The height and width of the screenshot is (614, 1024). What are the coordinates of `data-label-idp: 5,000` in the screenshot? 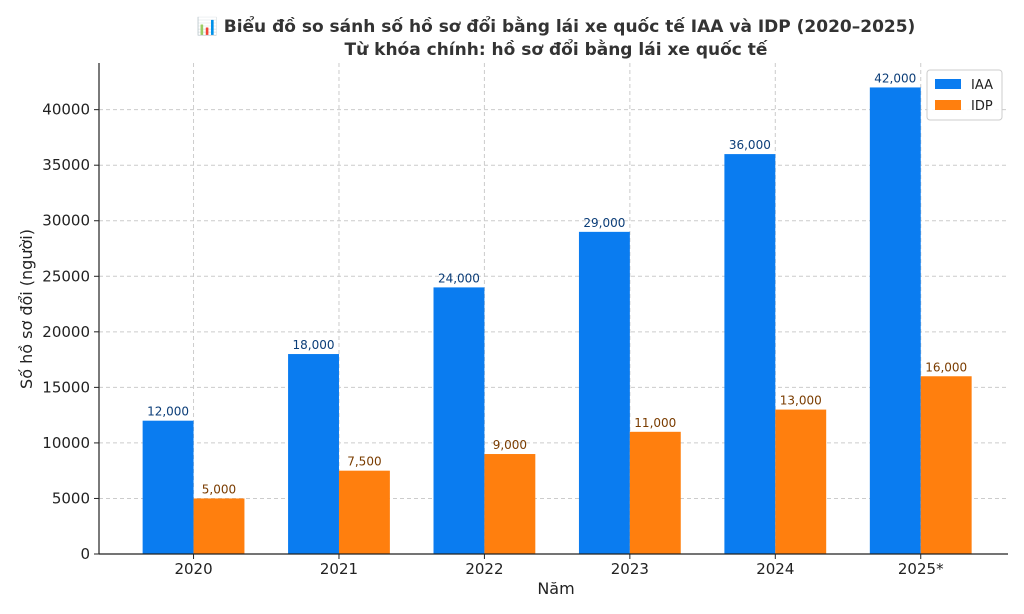 It's located at (219, 489).